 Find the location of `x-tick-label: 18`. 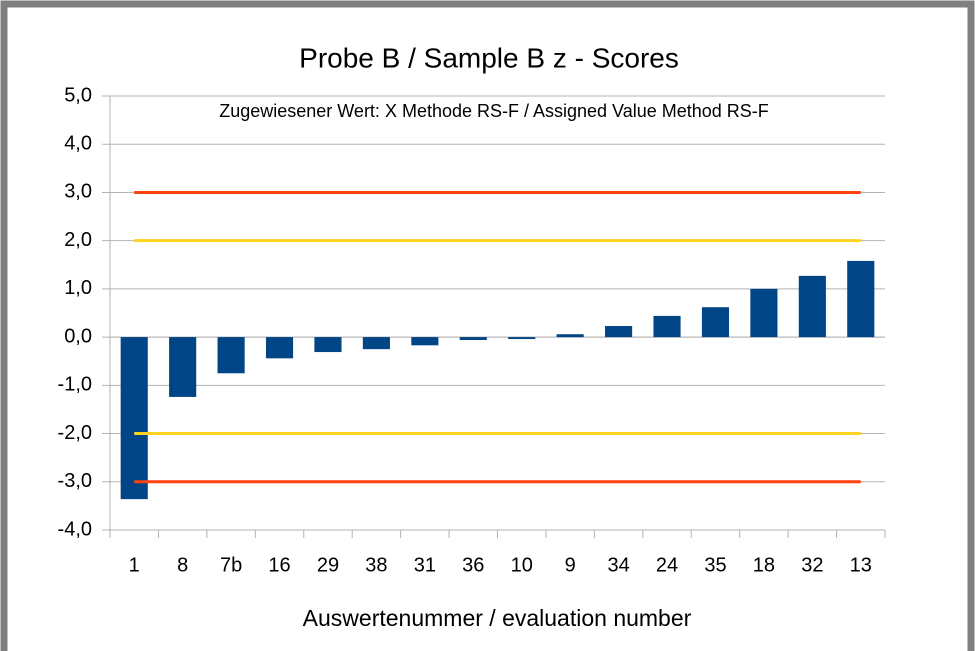

x-tick-label: 18 is located at coordinates (764, 565).